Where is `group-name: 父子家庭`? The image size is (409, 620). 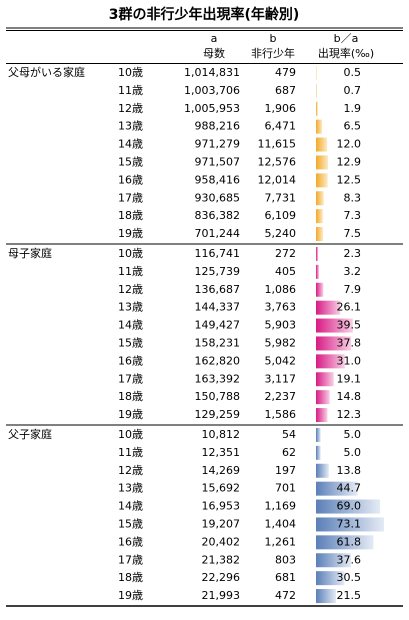
group-name: 父子家庭 is located at coordinates (30, 434).